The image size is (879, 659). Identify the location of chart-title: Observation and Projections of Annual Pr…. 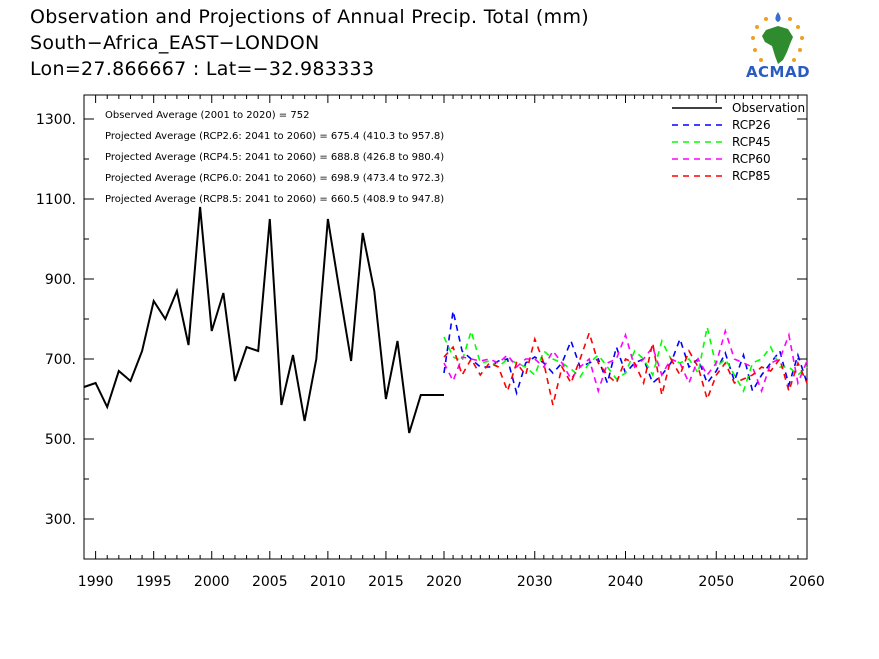
(309, 17).